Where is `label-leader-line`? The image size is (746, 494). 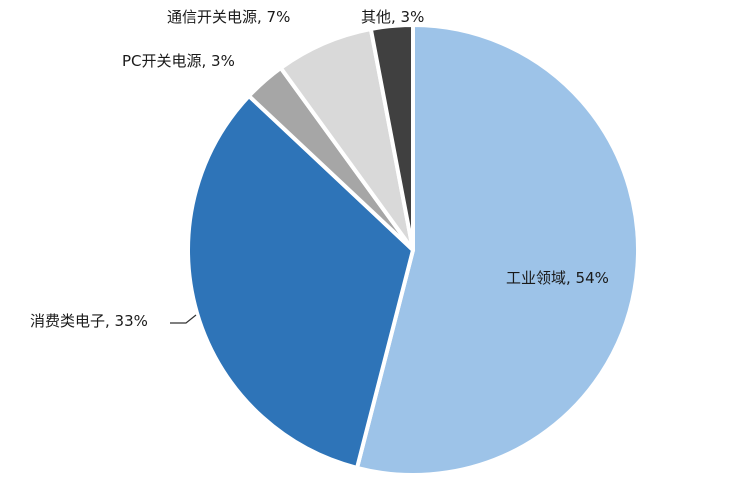 label-leader-line is located at coordinates (183, 319).